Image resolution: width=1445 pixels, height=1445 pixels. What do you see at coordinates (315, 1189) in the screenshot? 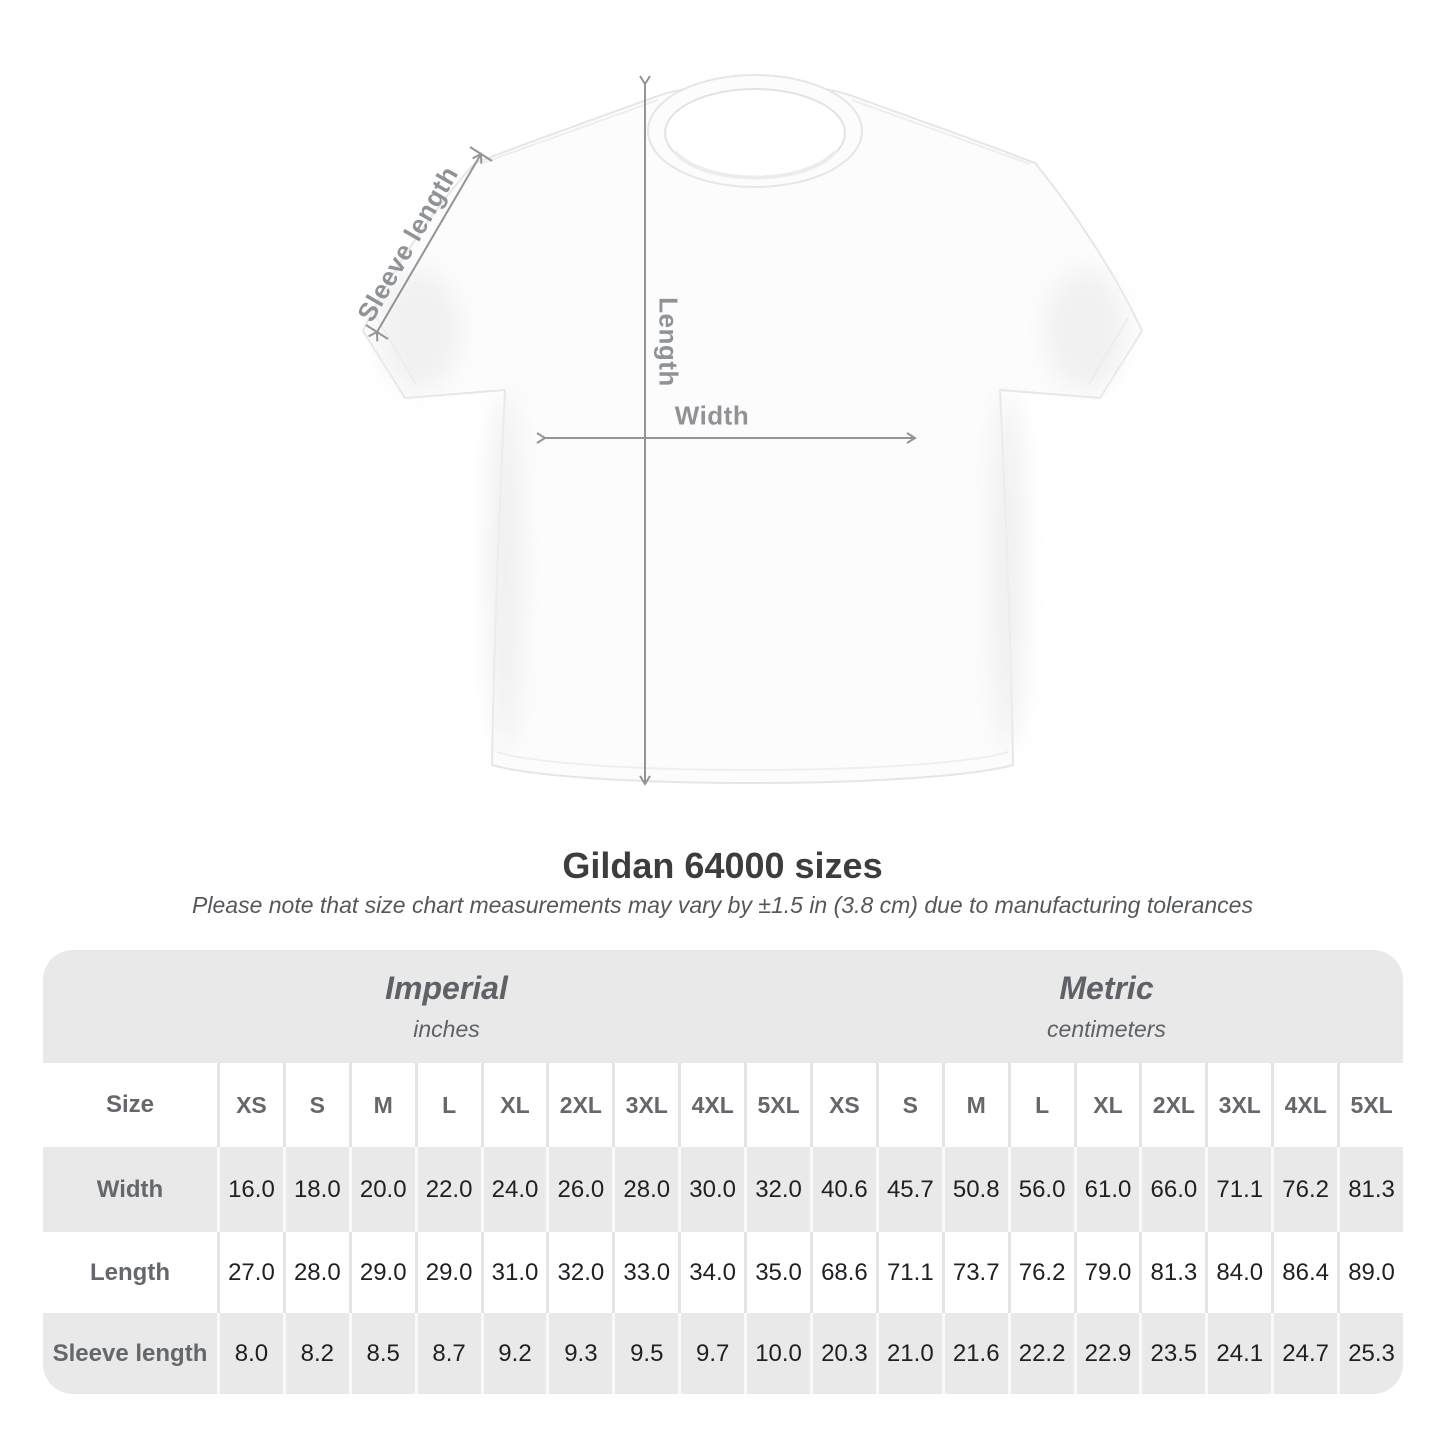
I see `value-cell: 18.0` at bounding box center [315, 1189].